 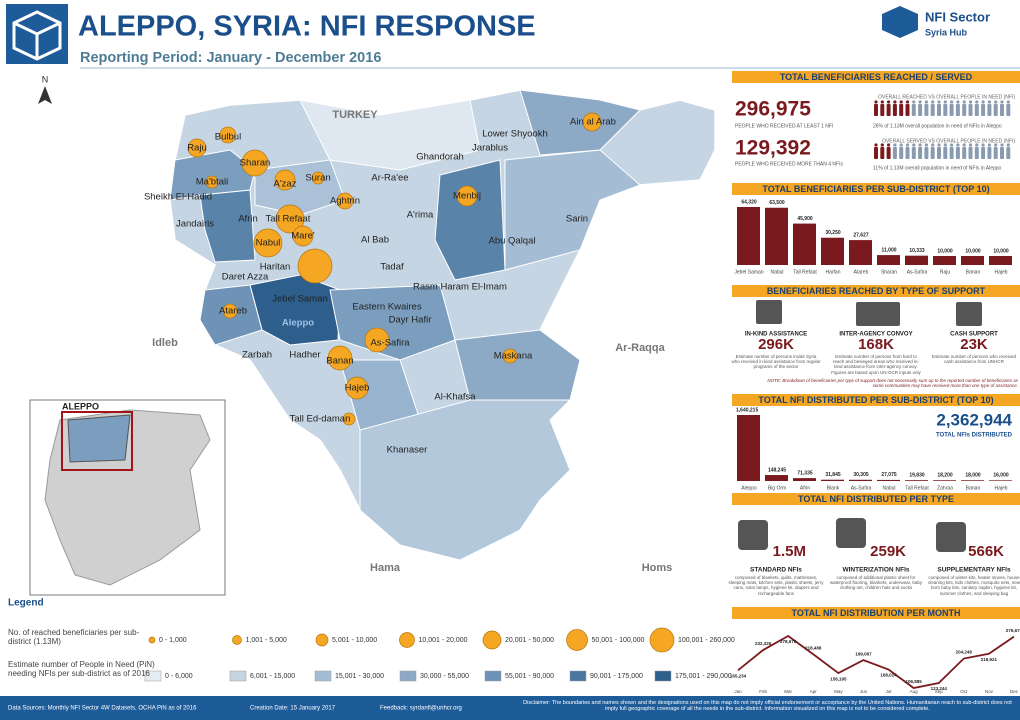 I want to click on x-tick-label: Atareb, so click(x=861, y=272).